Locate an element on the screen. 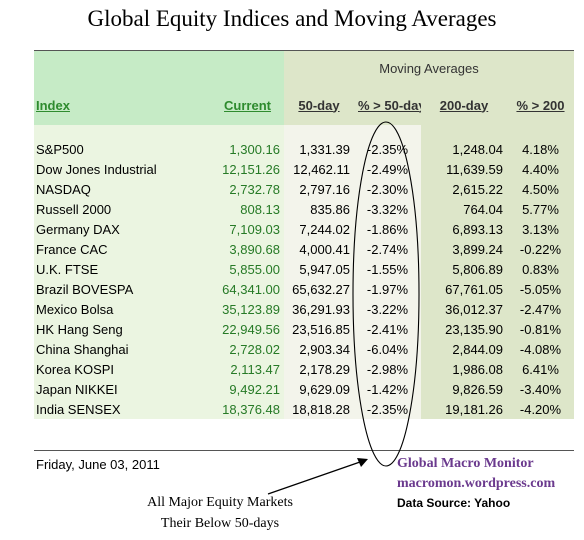 This screenshot has width=584, height=540. header-blank is located at coordinates (159, 68).